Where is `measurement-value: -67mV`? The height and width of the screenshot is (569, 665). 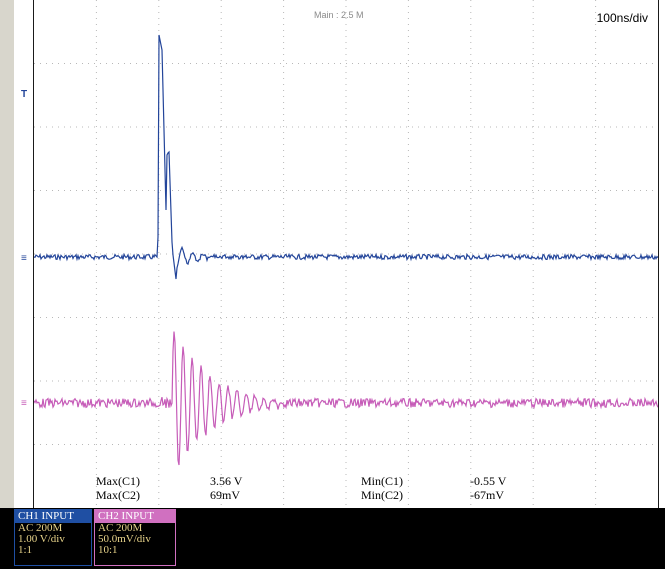 measurement-value: -67mV is located at coordinates (487, 495).